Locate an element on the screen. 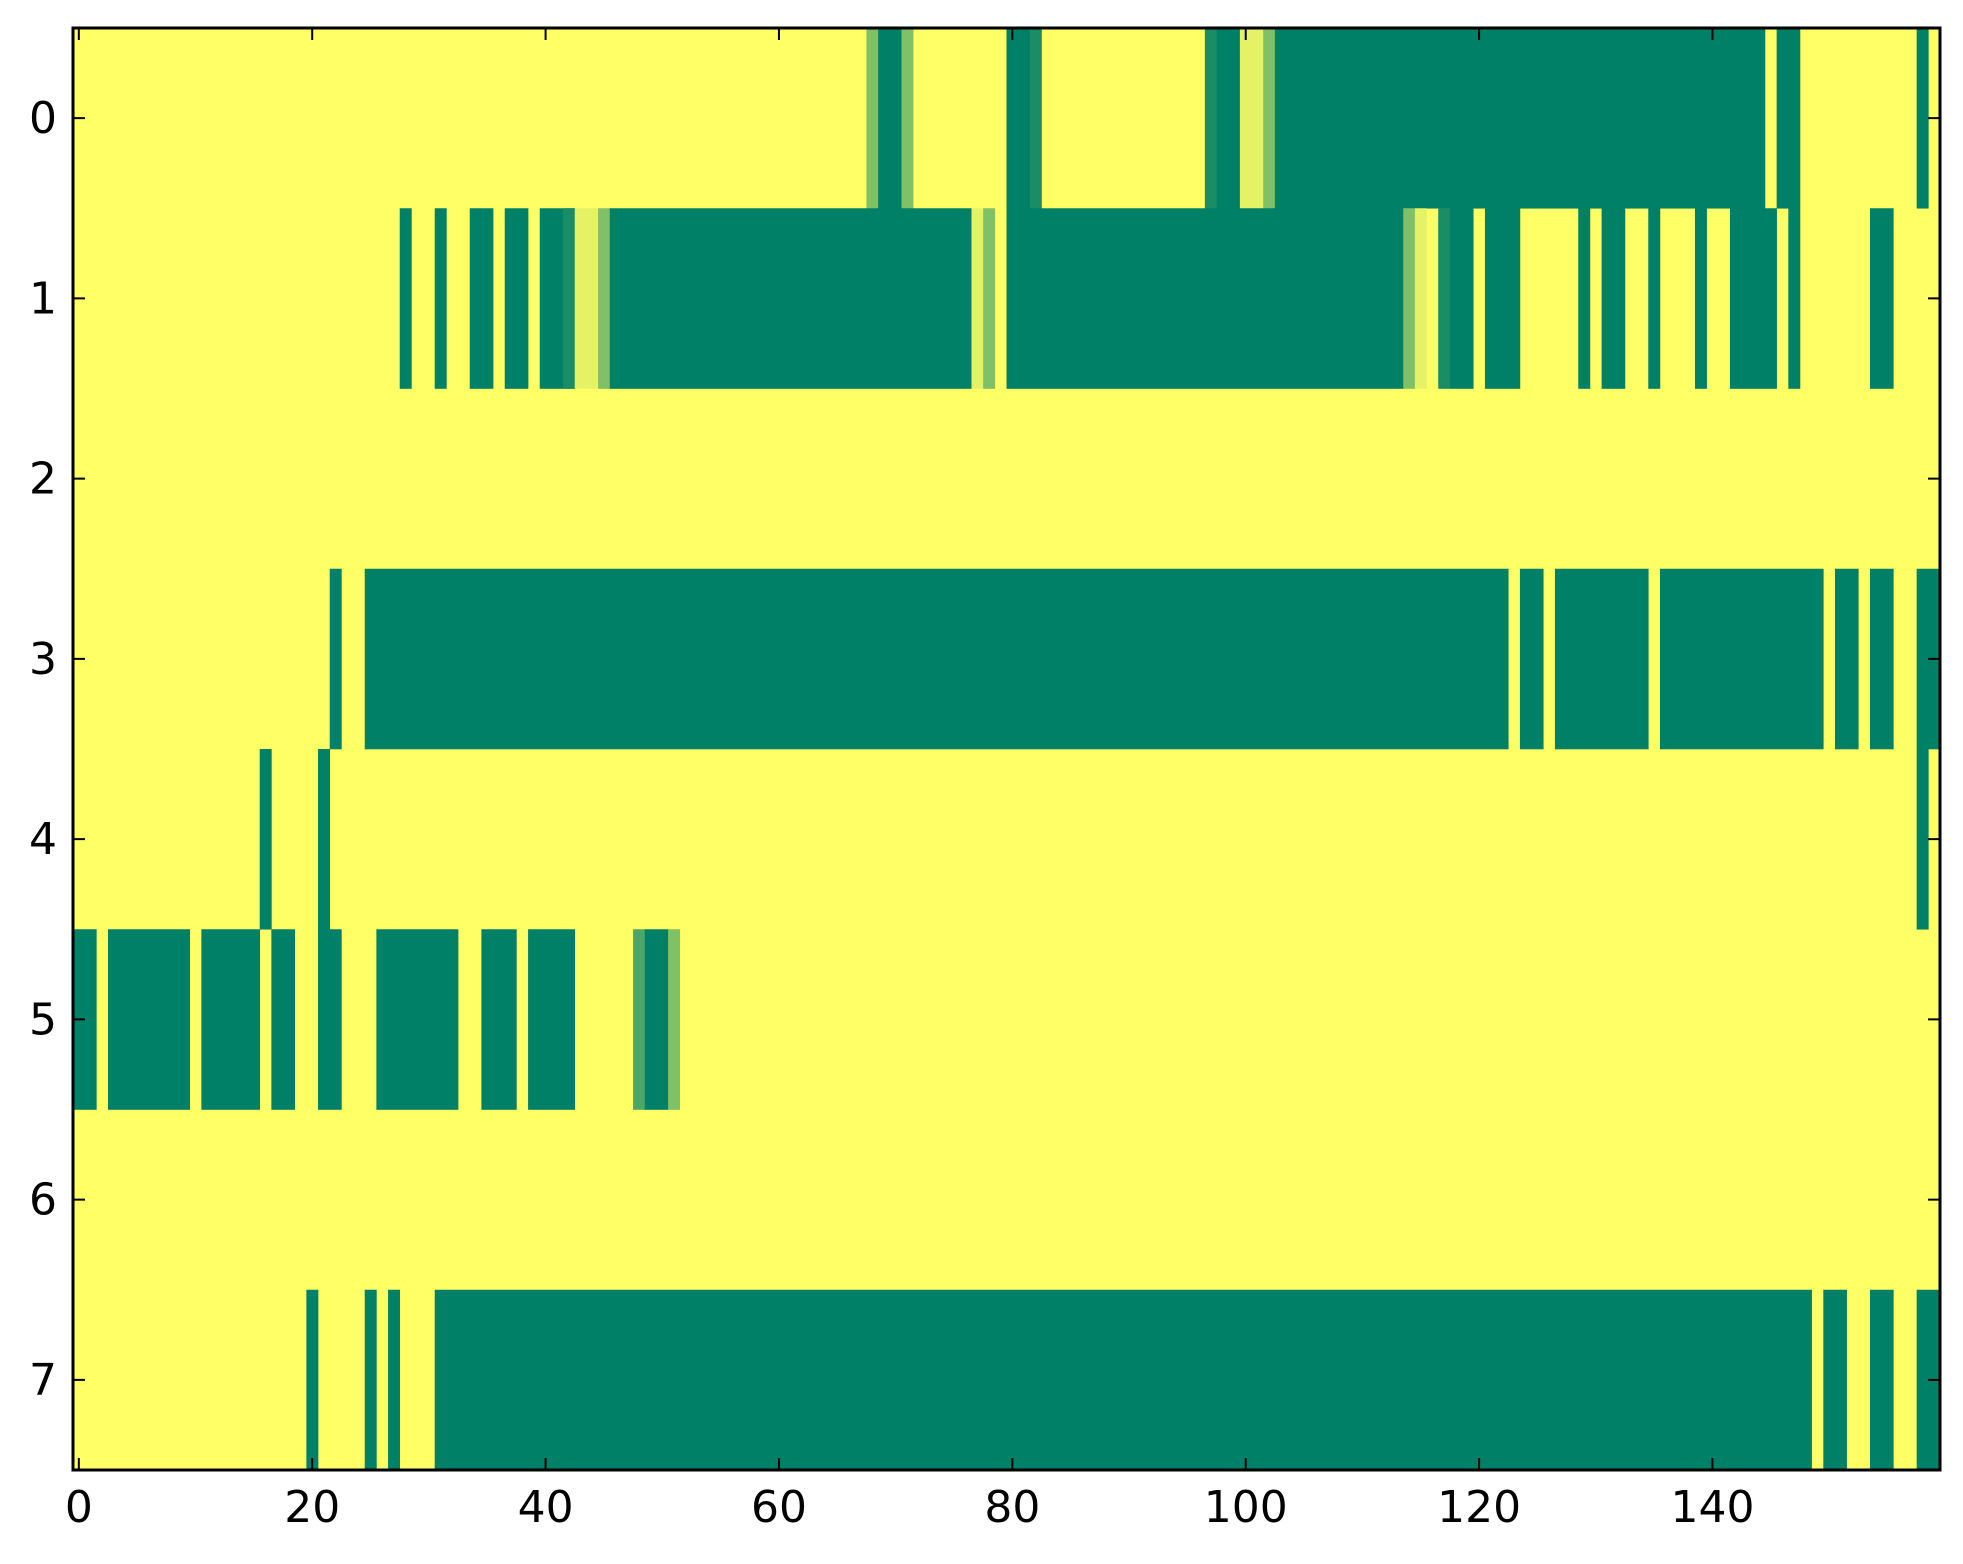 The height and width of the screenshot is (1564, 1963). x-tick-label: 80 is located at coordinates (1012, 1507).